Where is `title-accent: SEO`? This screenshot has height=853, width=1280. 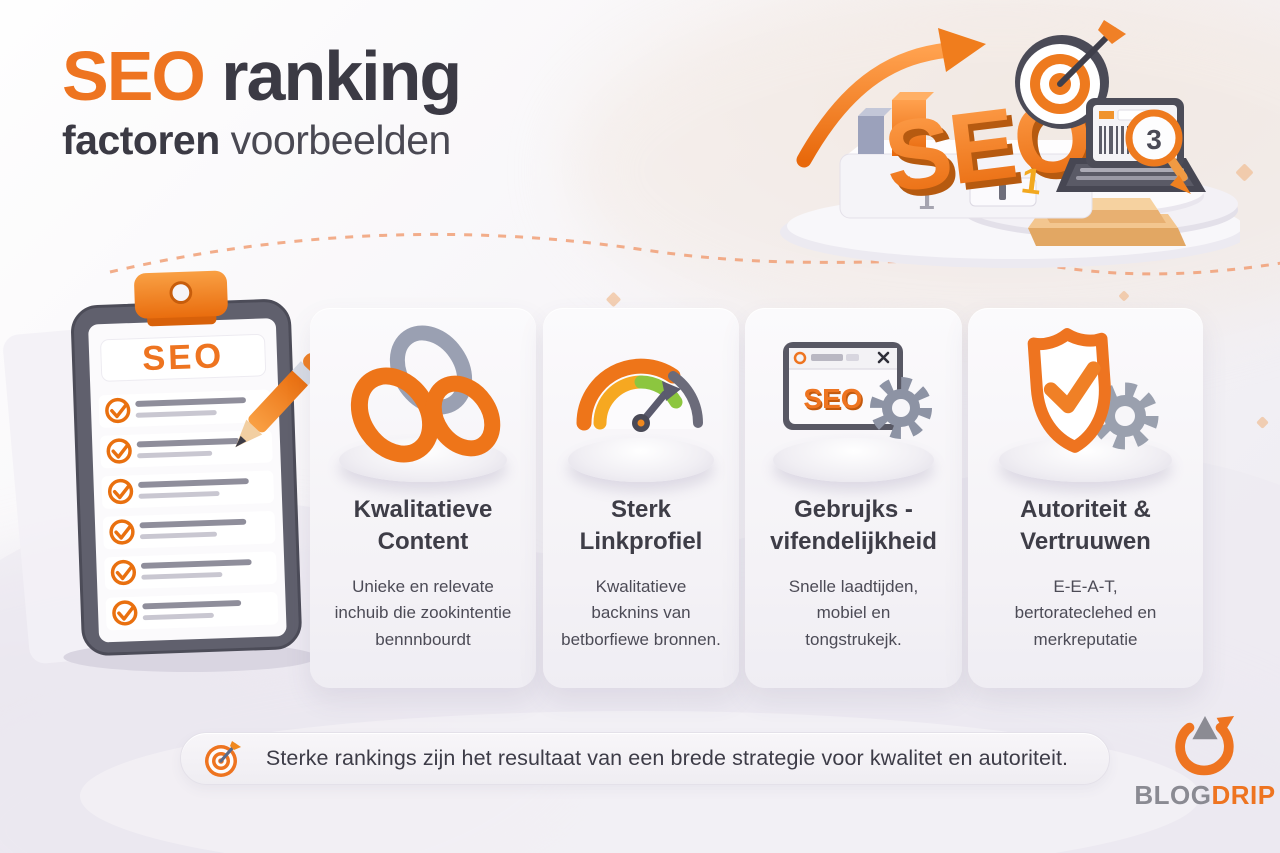 title-accent: SEO is located at coordinates (134, 76).